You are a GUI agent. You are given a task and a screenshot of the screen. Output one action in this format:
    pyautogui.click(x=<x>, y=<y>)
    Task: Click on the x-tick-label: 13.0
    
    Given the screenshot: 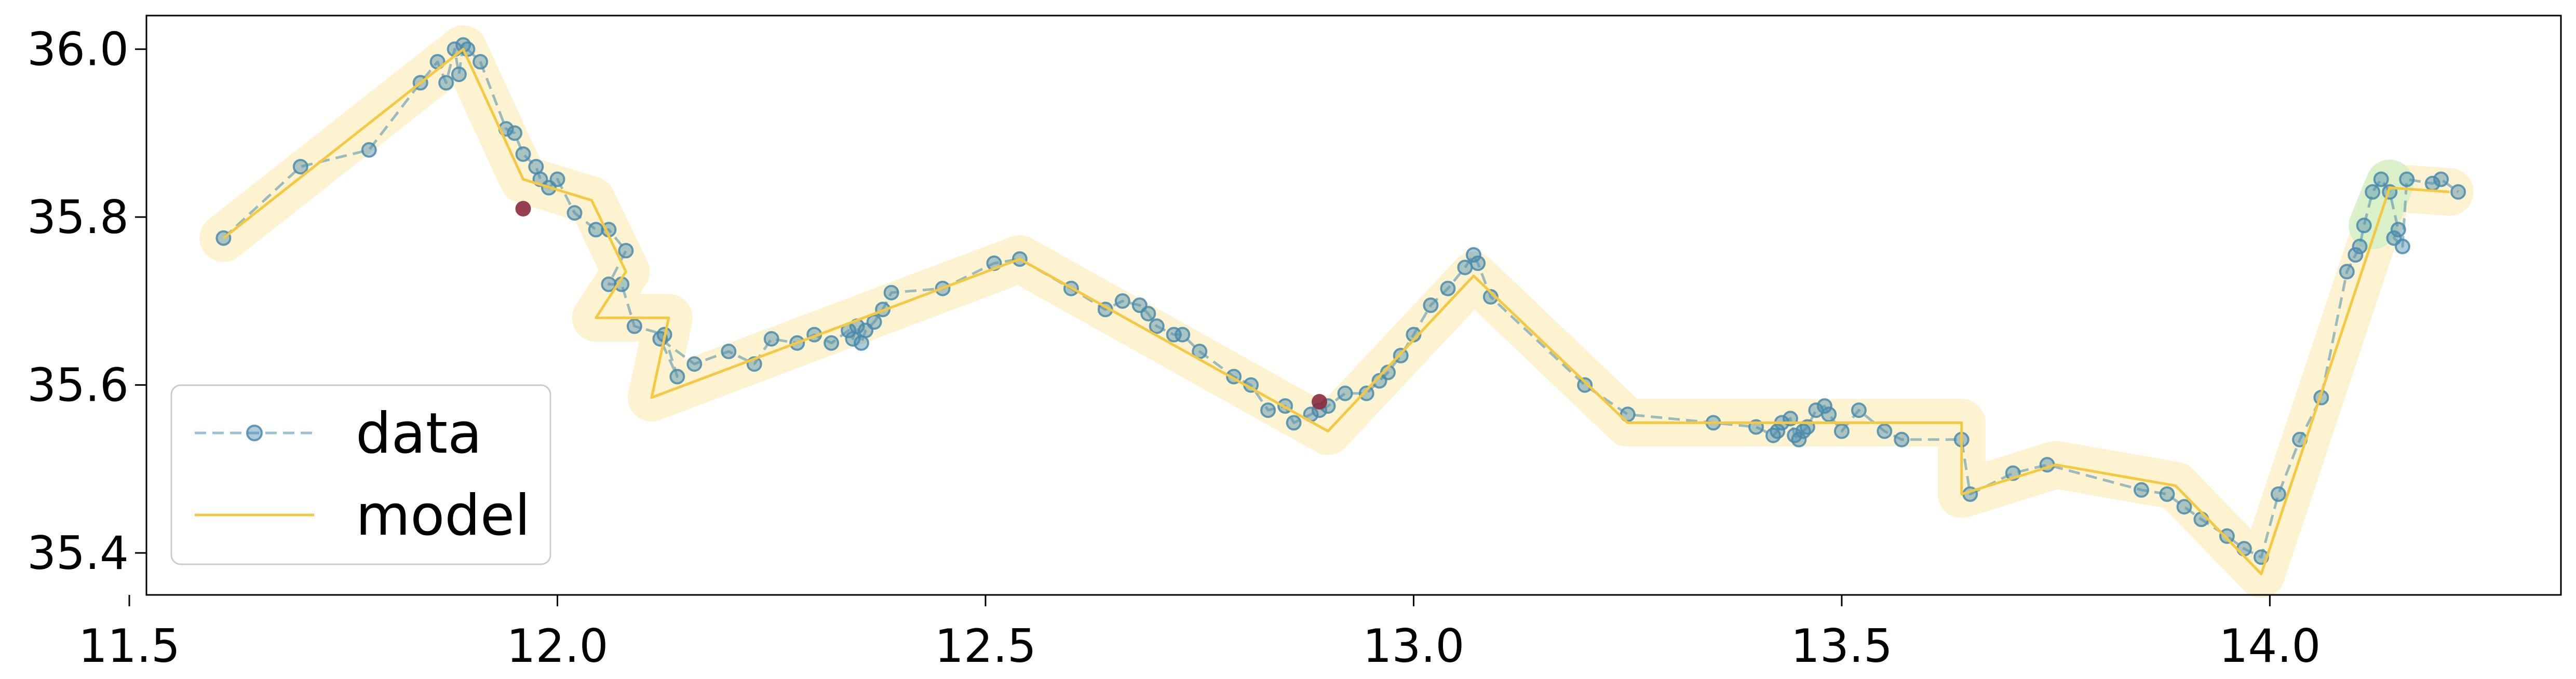 What is the action you would take?
    pyautogui.click(x=1413, y=646)
    